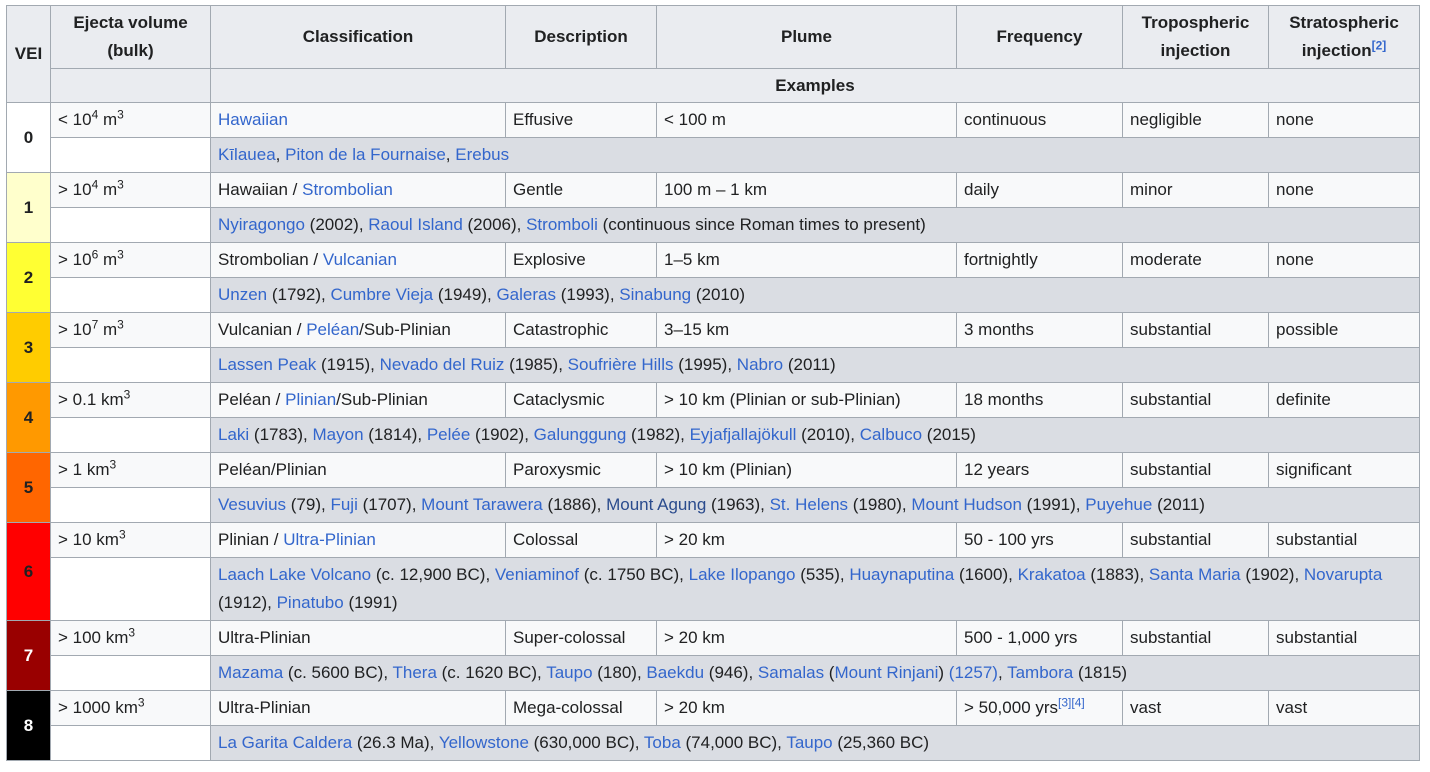 The width and height of the screenshot is (1430, 772). What do you see at coordinates (581, 37) in the screenshot?
I see `header-description: Description` at bounding box center [581, 37].